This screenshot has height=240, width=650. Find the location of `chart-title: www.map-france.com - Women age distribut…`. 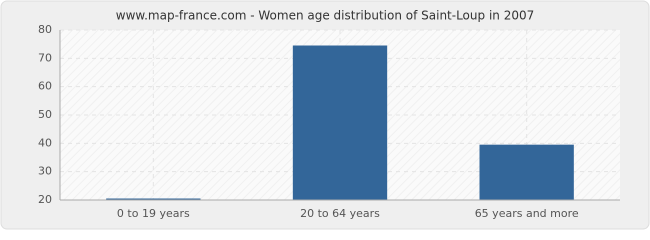

chart-title: www.map-france.com - Women age distribut… is located at coordinates (325, 16).